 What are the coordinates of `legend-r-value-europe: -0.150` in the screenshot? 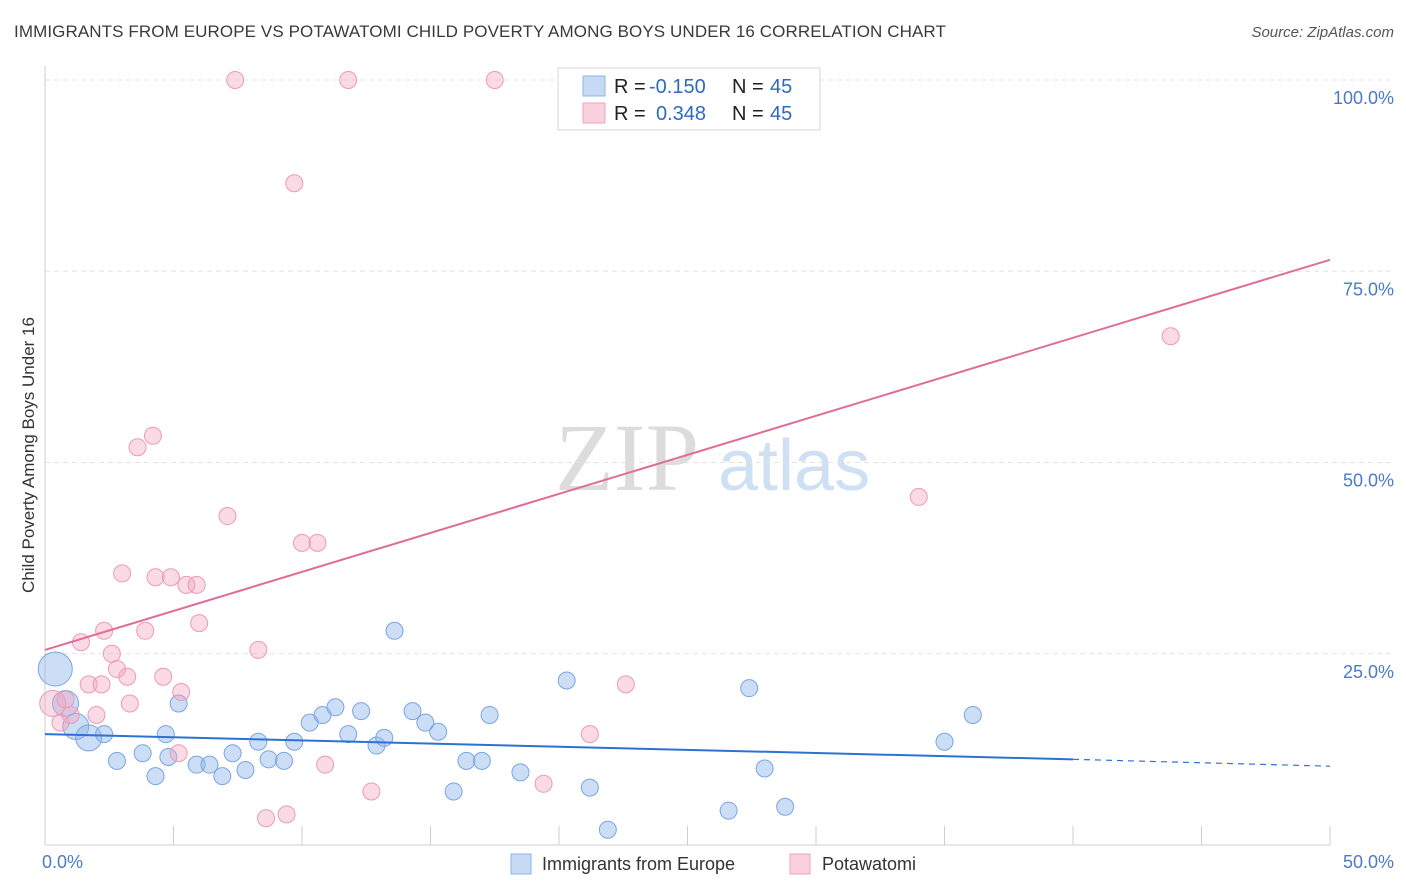 It's located at (677, 87).